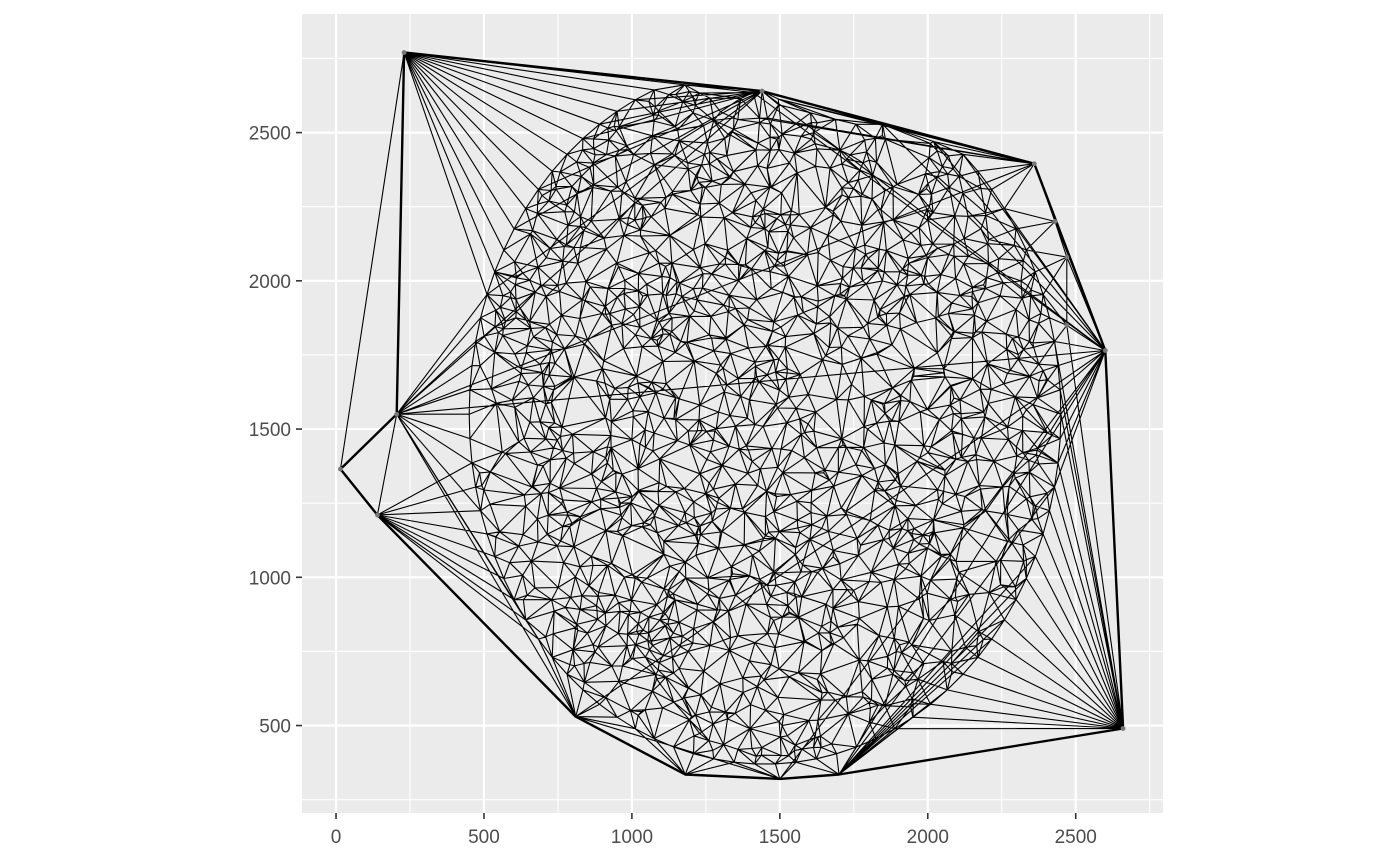 This screenshot has height=865, width=1400. Describe the element at coordinates (336, 837) in the screenshot. I see `x-tick-label: 0` at that location.